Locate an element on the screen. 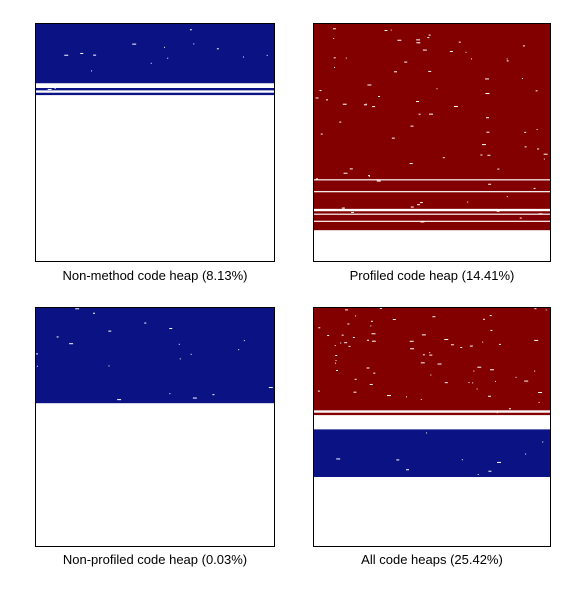 The width and height of the screenshot is (584, 590). non-profiled-heap-svg is located at coordinates (155, 356).